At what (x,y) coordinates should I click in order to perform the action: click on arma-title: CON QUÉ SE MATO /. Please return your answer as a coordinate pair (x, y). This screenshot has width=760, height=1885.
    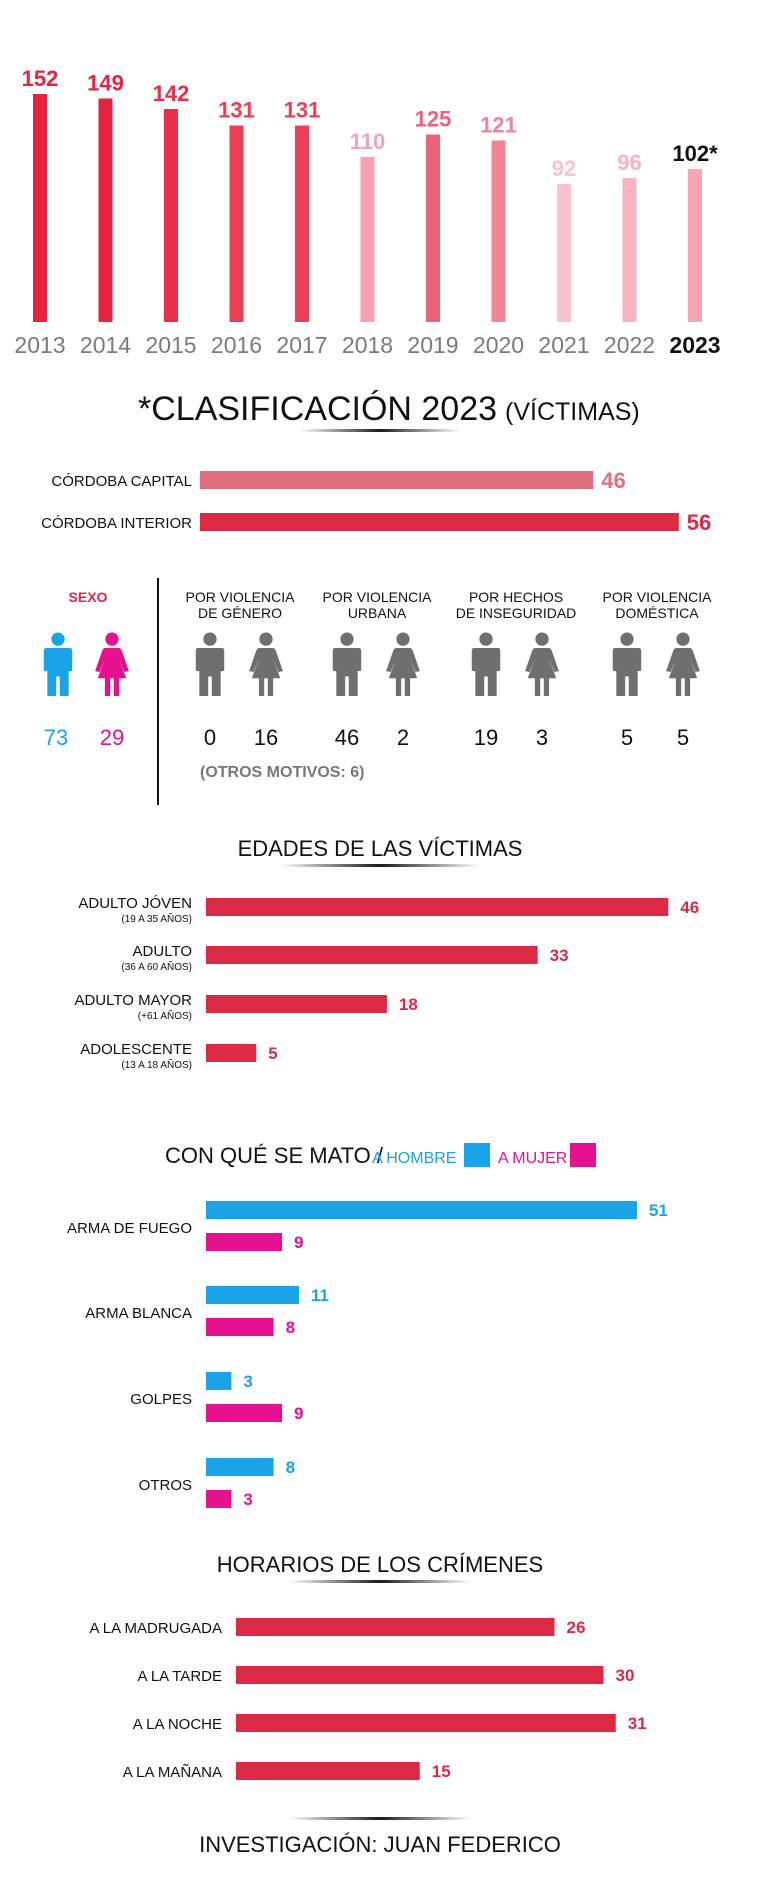
    Looking at the image, I should click on (274, 1155).